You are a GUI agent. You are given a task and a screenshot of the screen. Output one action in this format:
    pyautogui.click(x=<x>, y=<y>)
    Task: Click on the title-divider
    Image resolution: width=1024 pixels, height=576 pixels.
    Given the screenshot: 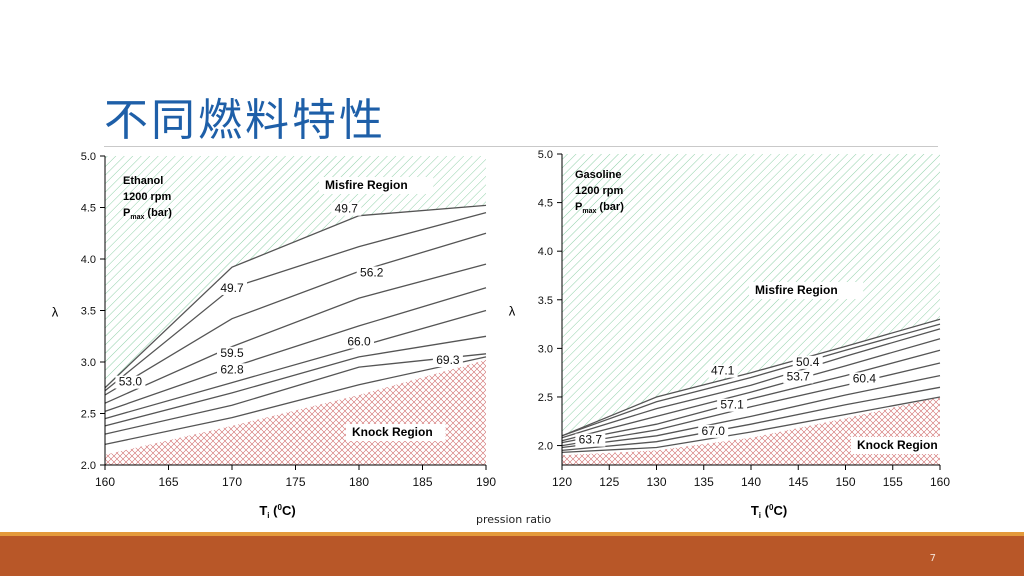 What is the action you would take?
    pyautogui.click(x=521, y=146)
    